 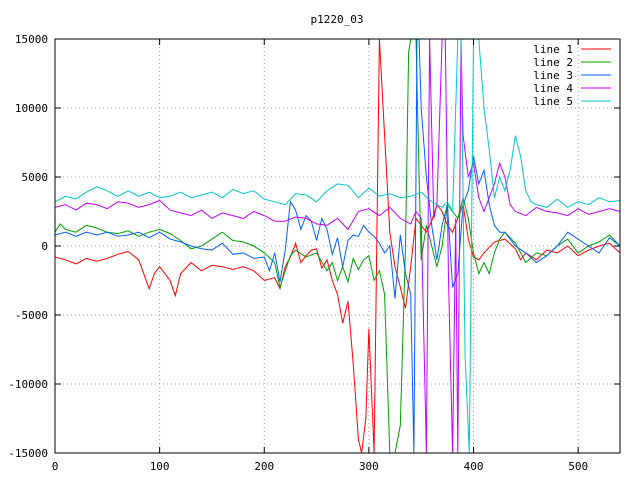 I want to click on x-tick-label: 200, so click(x=264, y=466).